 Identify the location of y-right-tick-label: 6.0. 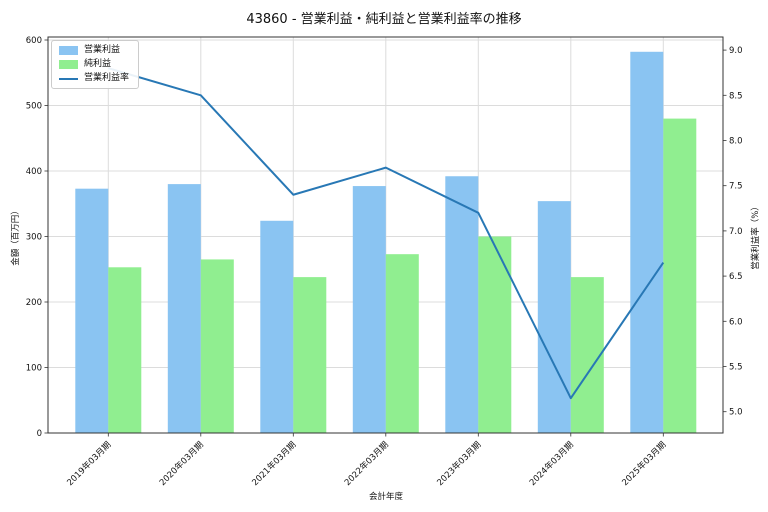
(736, 322).